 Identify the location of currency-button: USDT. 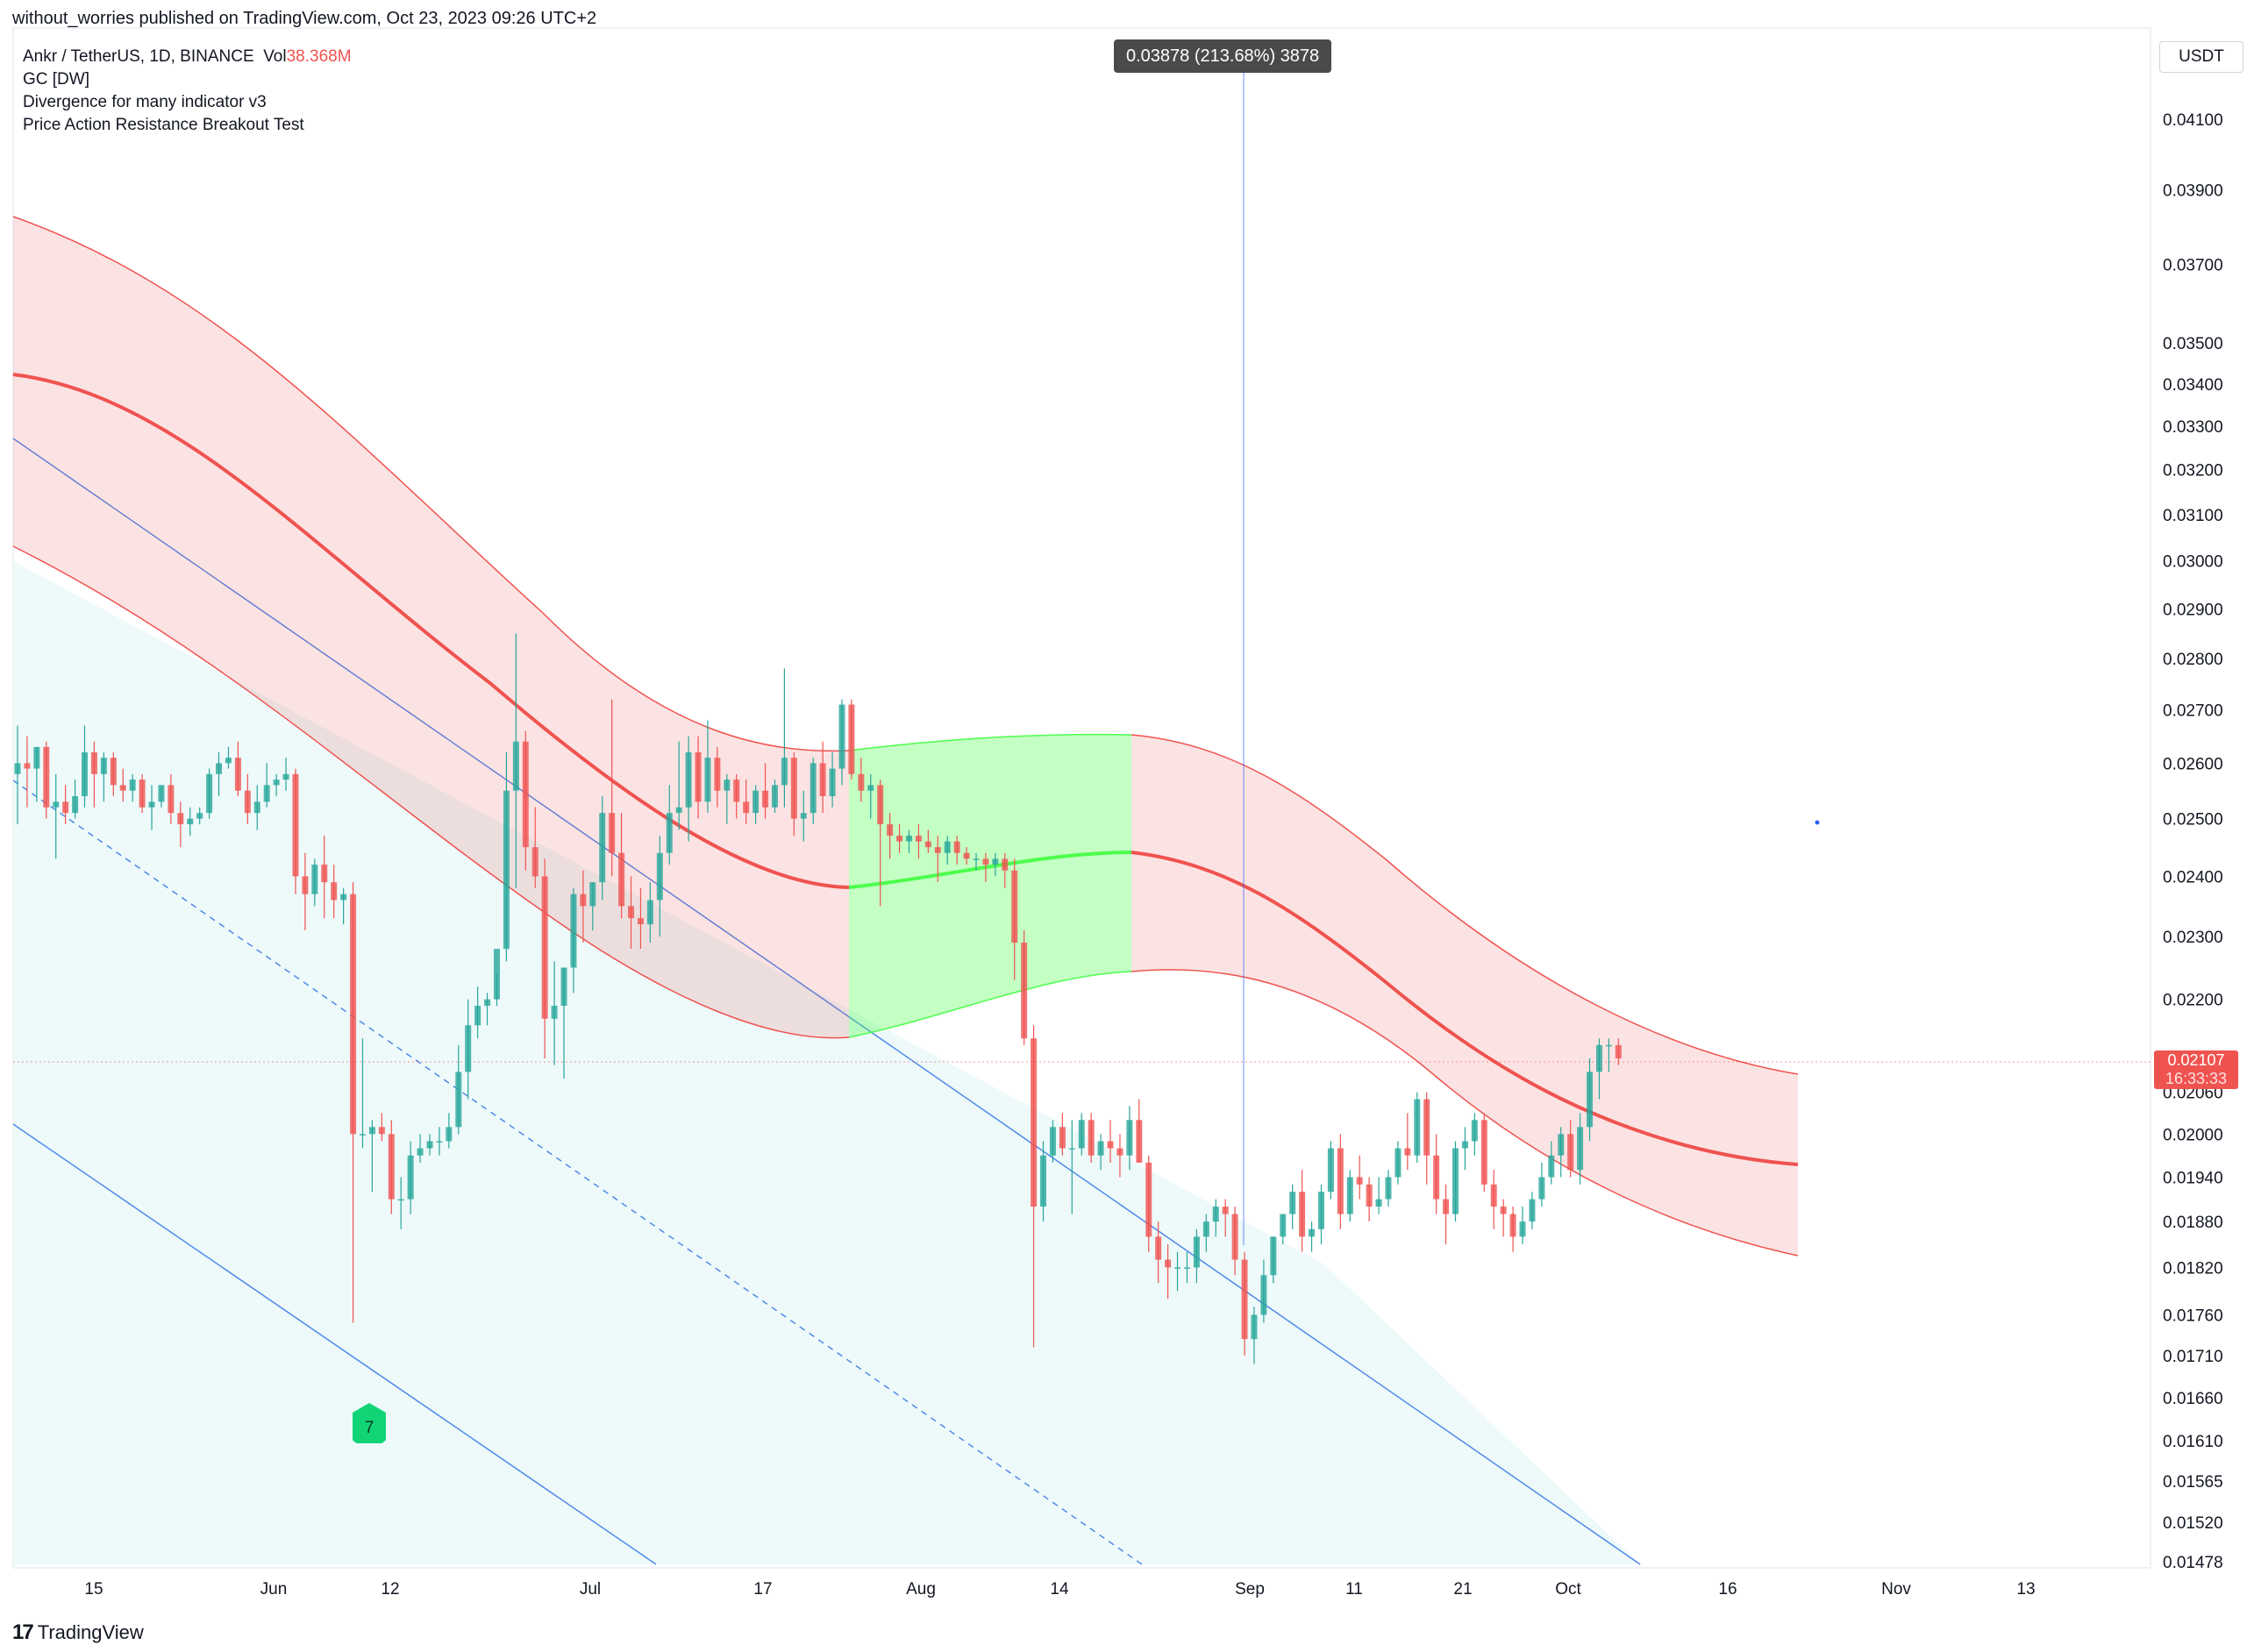
(2201, 57).